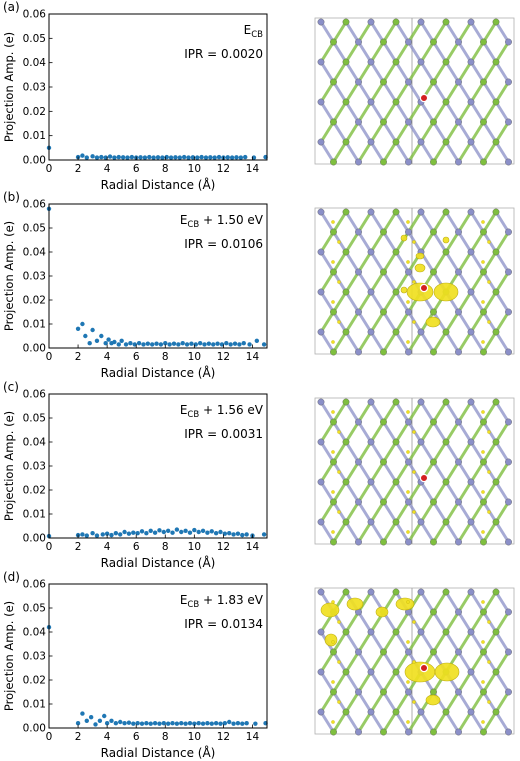 Image resolution: width=520 pixels, height=761 pixels. I want to click on atoms, so click(414, 472).